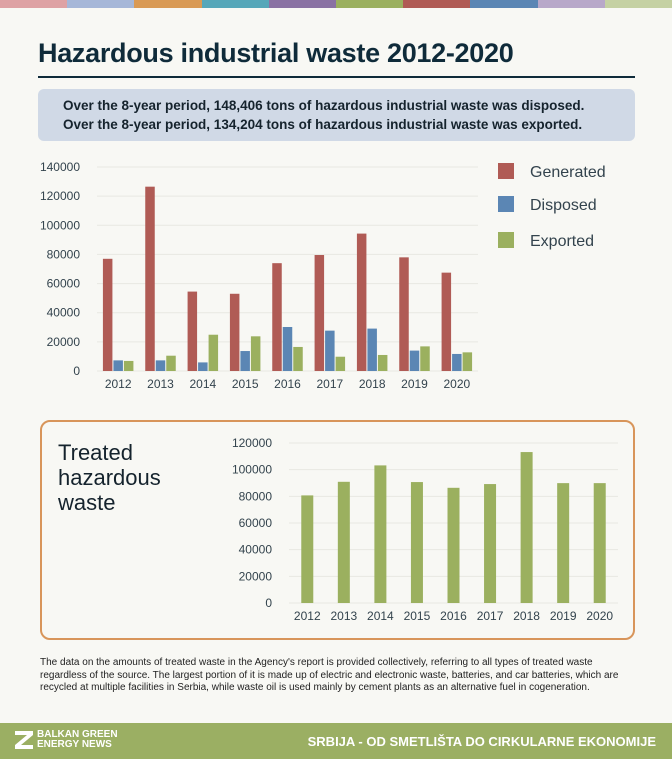 The width and height of the screenshot is (672, 759). Describe the element at coordinates (74, 744) in the screenshot. I see `logo-line-2: ENERGY NEWS` at that location.